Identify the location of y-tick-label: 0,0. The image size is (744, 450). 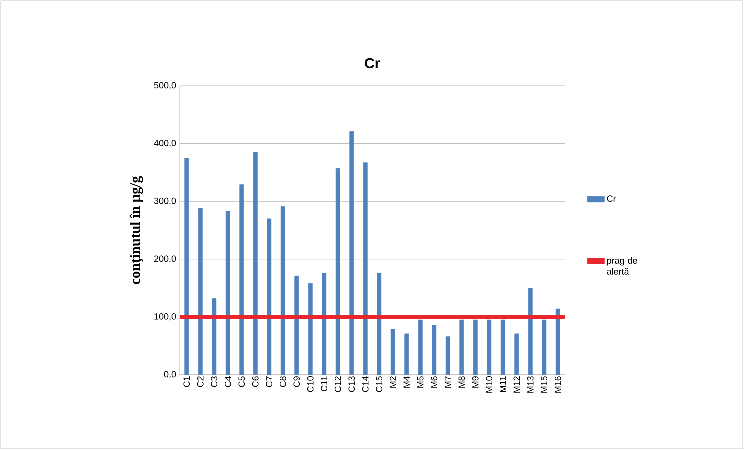
(170, 375).